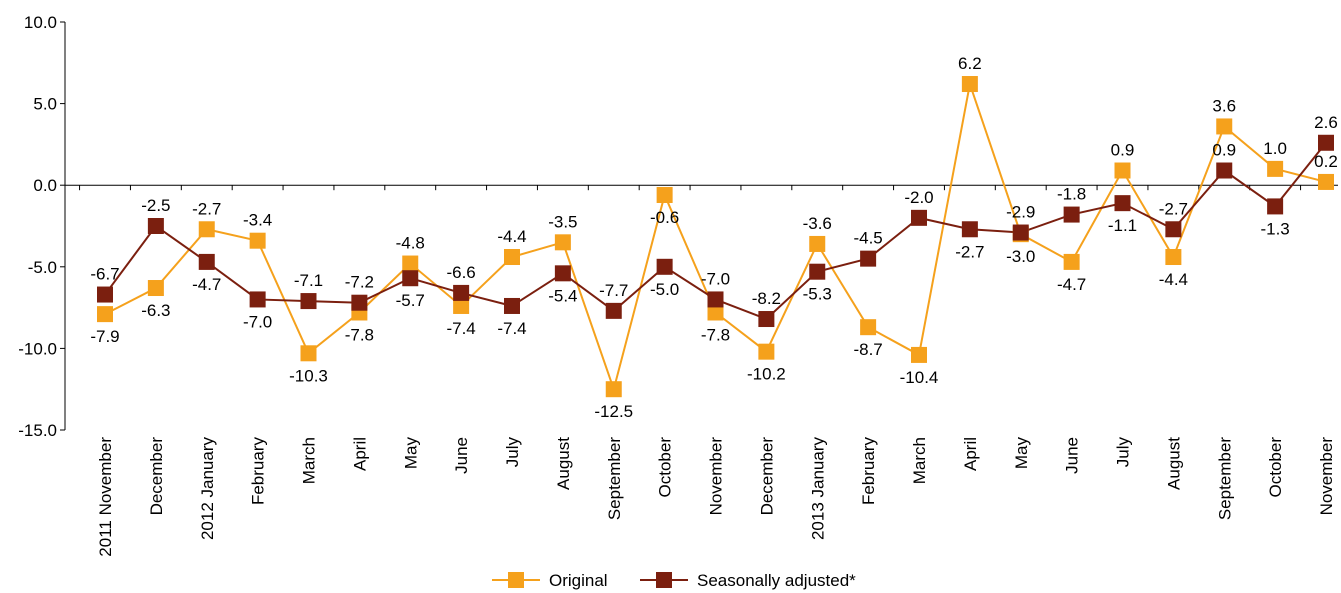  Describe the element at coordinates (155, 310) in the screenshot. I see `original-data-label: -6.3` at that location.